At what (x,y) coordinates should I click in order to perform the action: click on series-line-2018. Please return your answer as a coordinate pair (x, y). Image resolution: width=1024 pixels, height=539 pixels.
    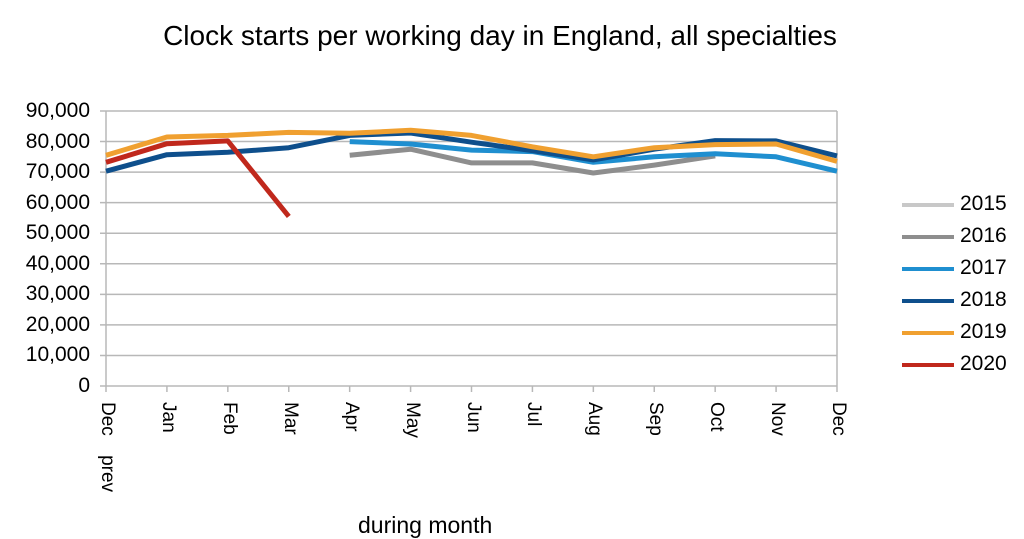
    Looking at the image, I should click on (471, 152).